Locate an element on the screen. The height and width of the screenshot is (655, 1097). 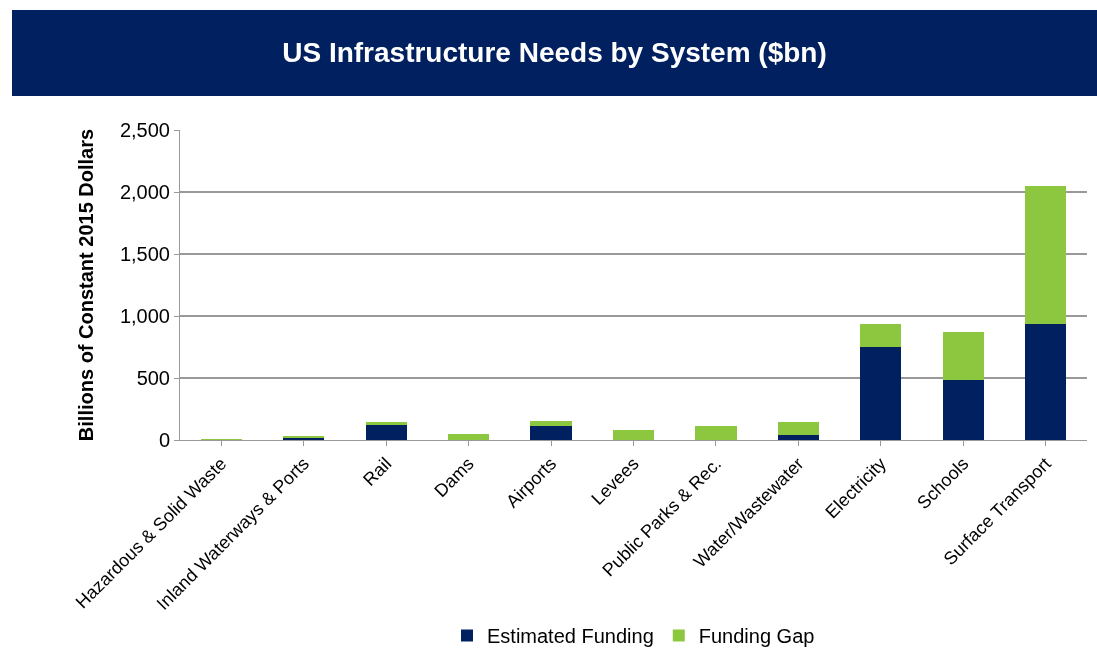
y-tick-label: 1,000 is located at coordinates (144, 316).